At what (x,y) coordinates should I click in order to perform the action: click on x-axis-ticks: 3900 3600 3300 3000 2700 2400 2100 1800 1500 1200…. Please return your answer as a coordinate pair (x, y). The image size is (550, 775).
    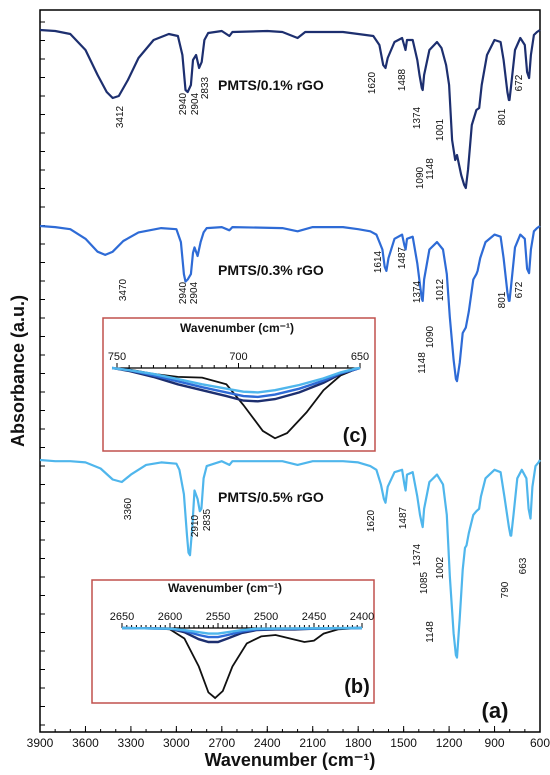
    Looking at the image, I should click on (288, 738).